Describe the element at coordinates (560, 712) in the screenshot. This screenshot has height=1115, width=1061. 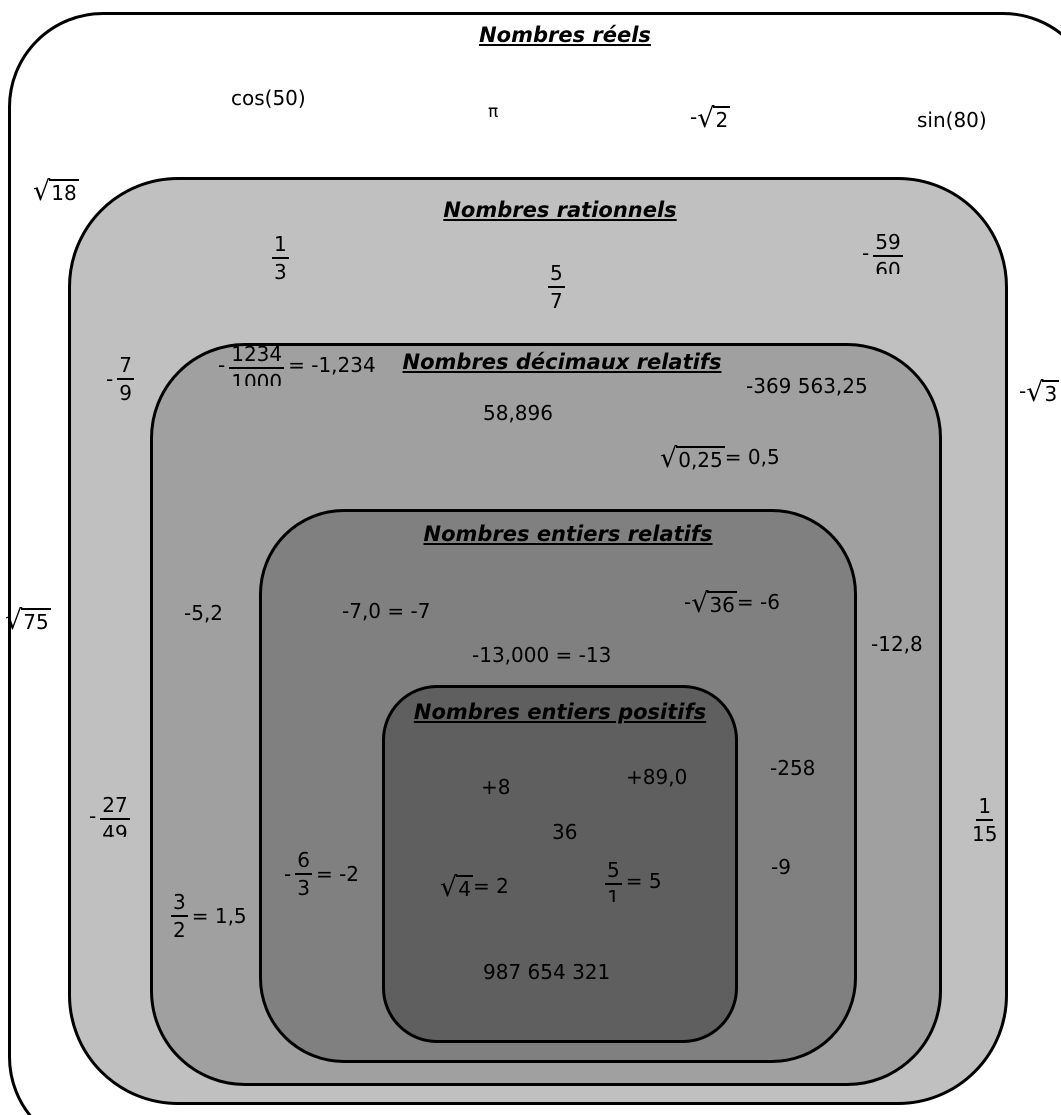
I see `title-positifs: Nombres entiers positifs` at that location.